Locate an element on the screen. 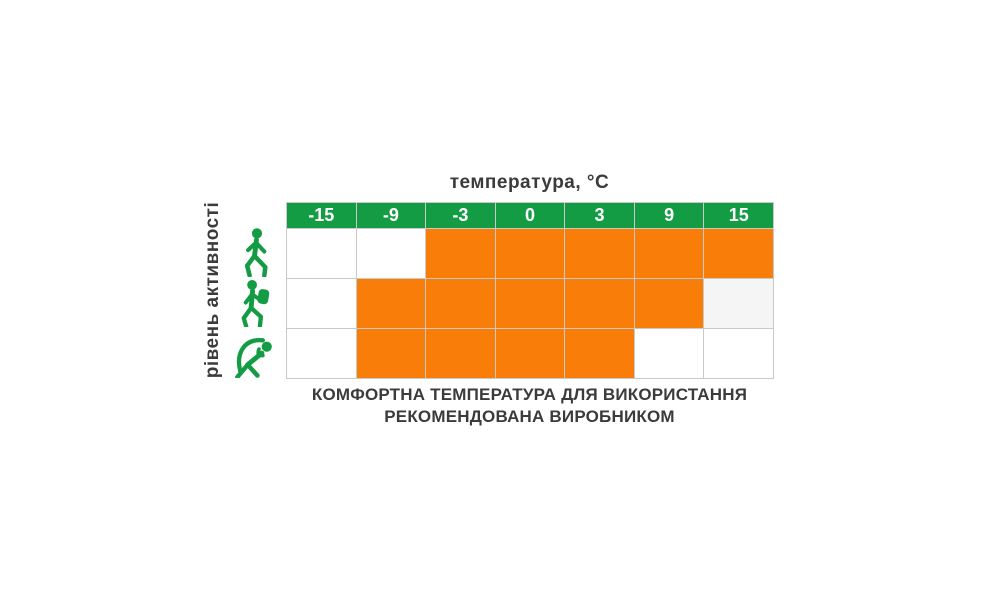 Image resolution: width=990 pixels, height=600 pixels. grid-cell-hiking-with-backpack--3 is located at coordinates (461, 304).